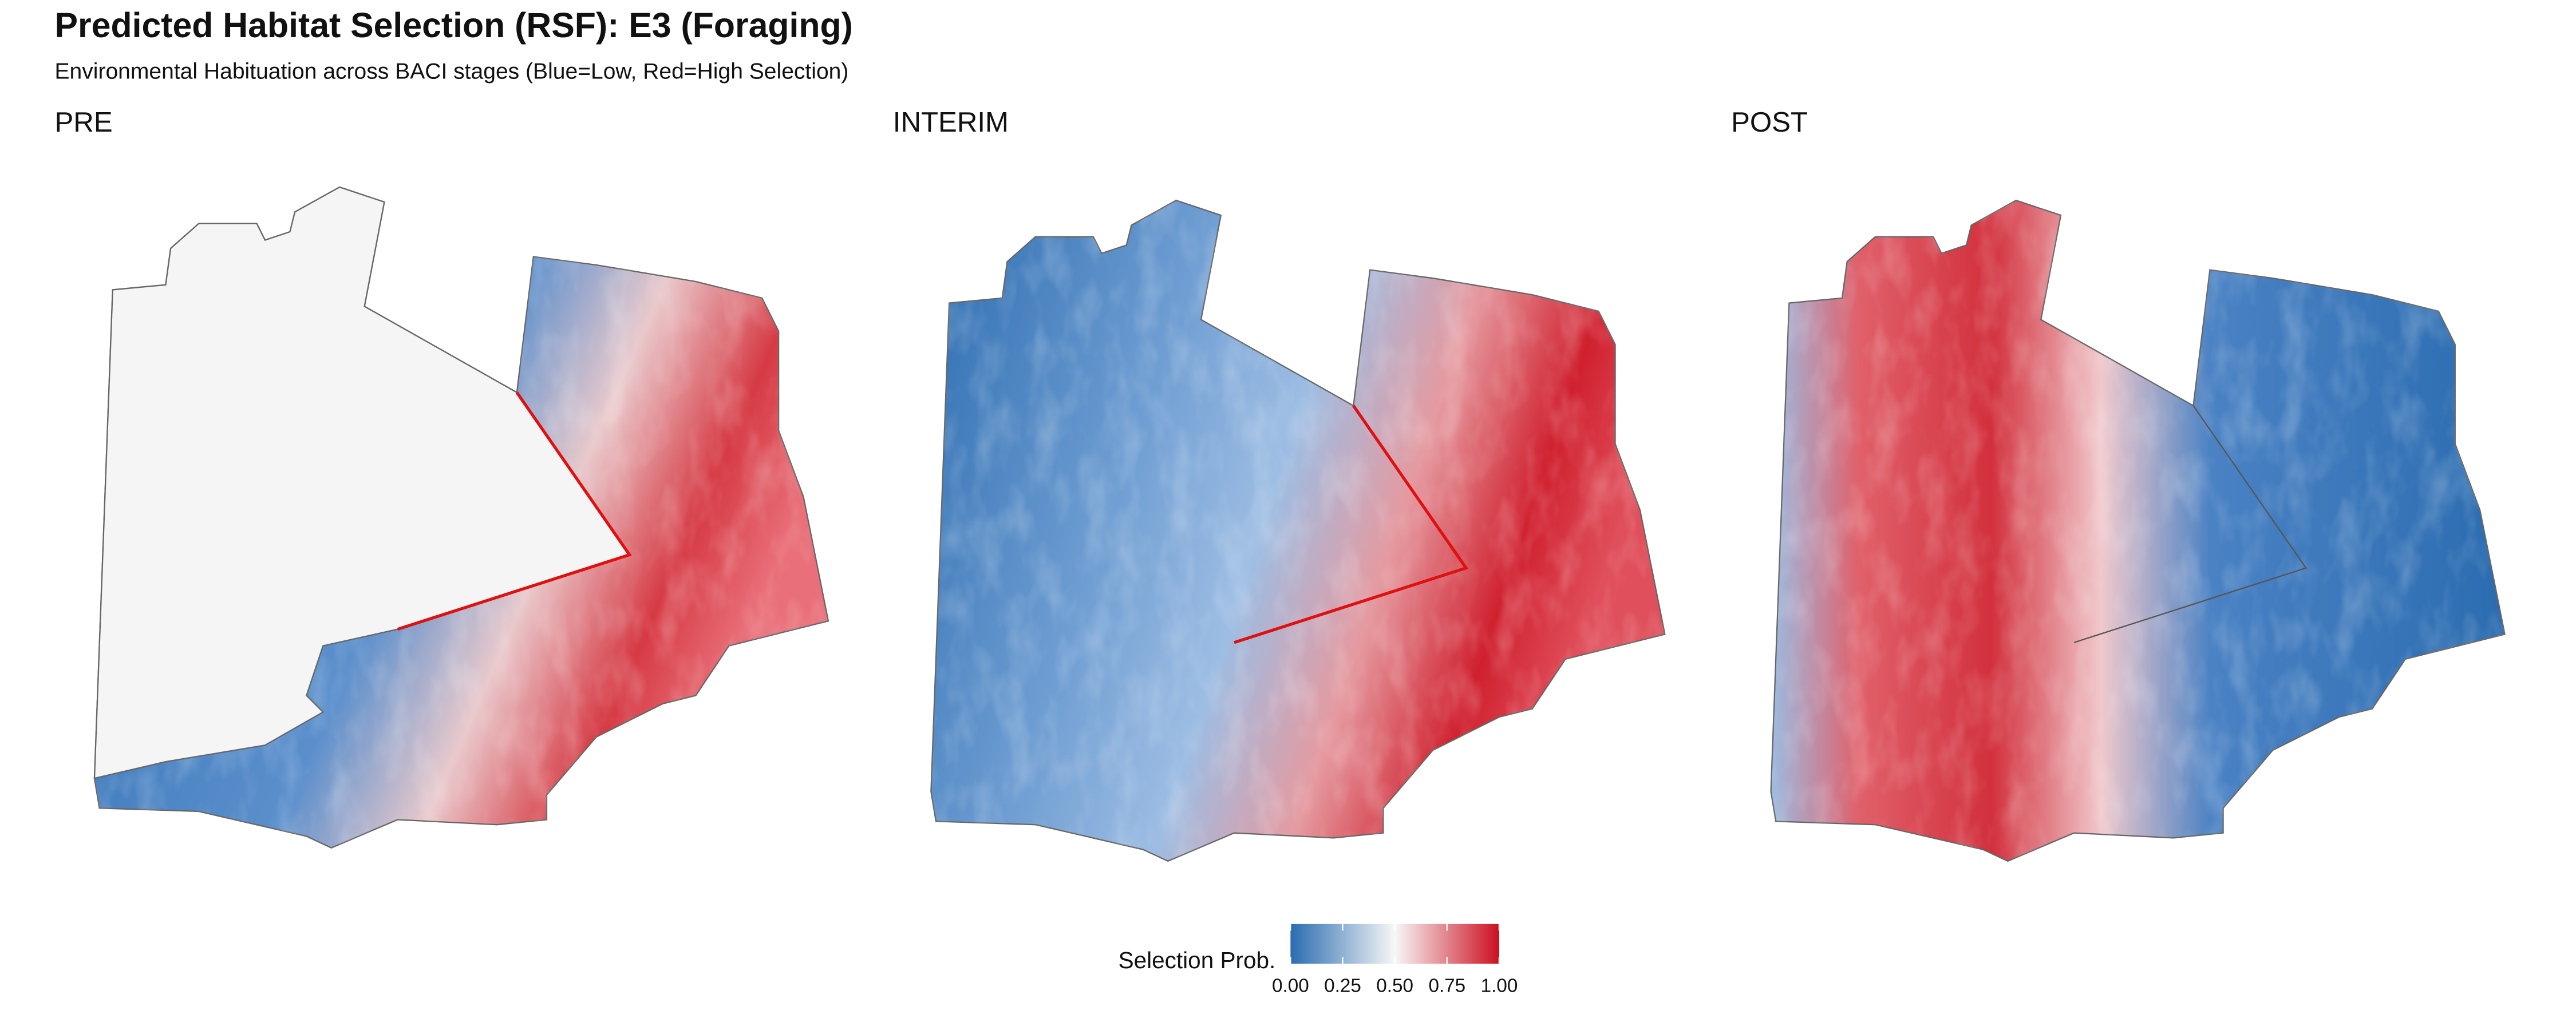  Describe the element at coordinates (1769, 122) in the screenshot. I see `panel-label: POST` at that location.